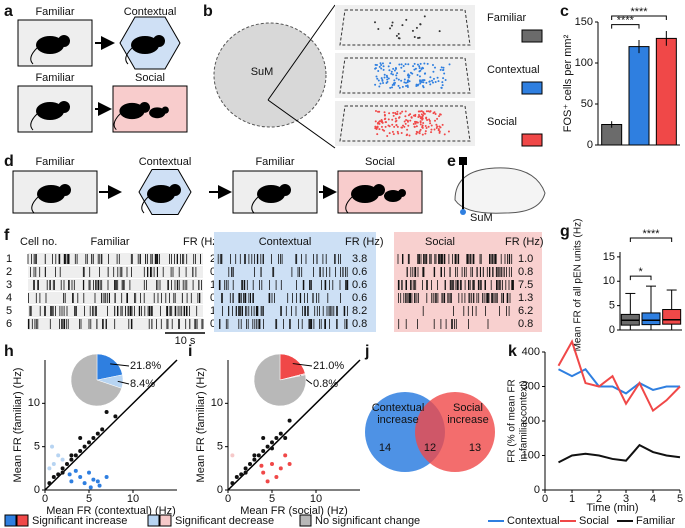 Image resolution: width=685 pixels, height=528 pixels. Describe the element at coordinates (531, 352) in the screenshot. I see `y-tick-label: 400` at that location.